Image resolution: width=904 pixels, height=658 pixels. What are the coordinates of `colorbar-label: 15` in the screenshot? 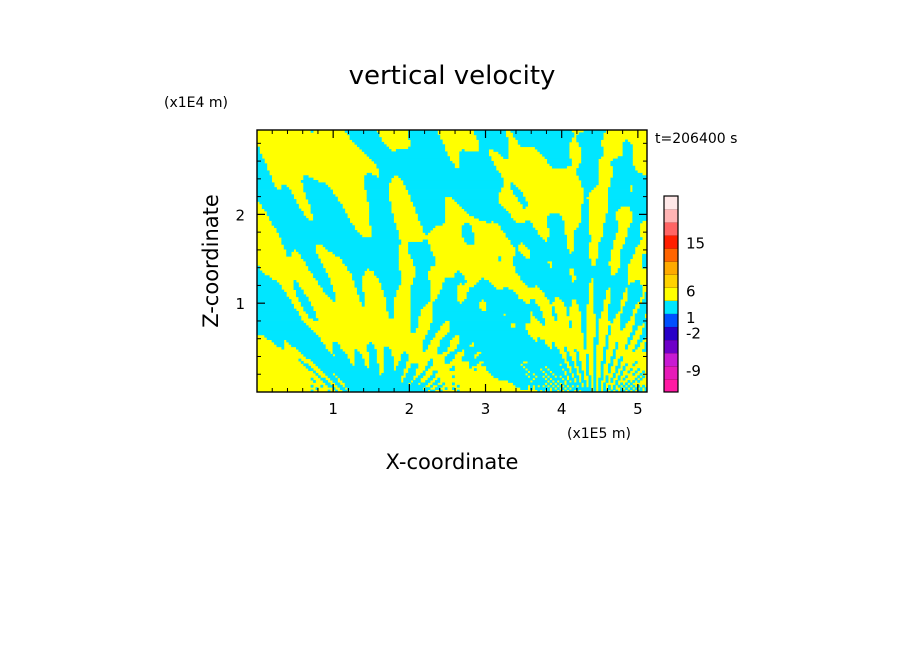 It's located at (695, 244).